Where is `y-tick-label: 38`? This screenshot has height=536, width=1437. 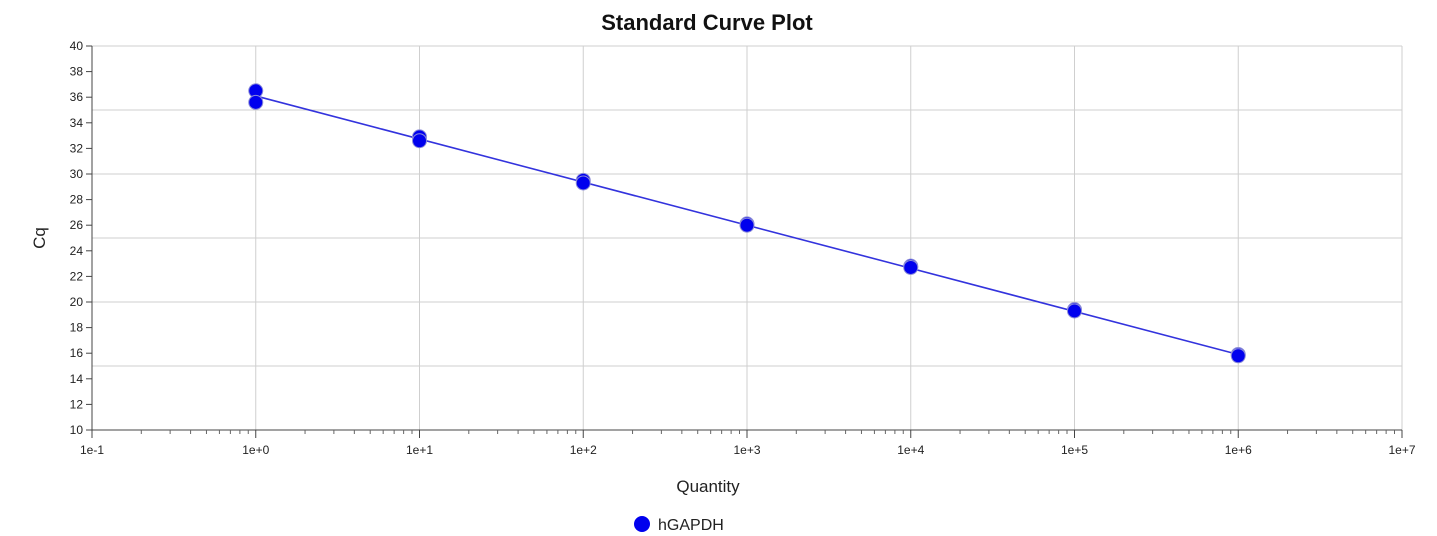
y-tick-label: 38 is located at coordinates (77, 72).